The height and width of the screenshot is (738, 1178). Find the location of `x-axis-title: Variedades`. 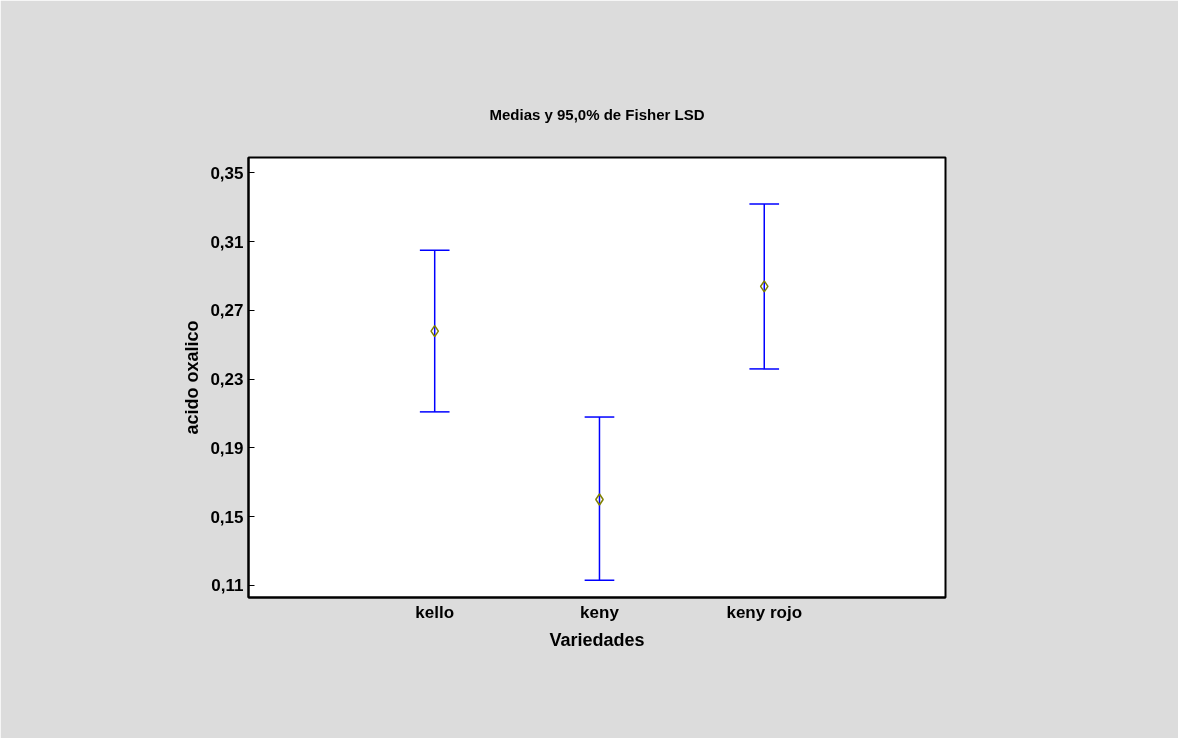

x-axis-title: Variedades is located at coordinates (597, 639).